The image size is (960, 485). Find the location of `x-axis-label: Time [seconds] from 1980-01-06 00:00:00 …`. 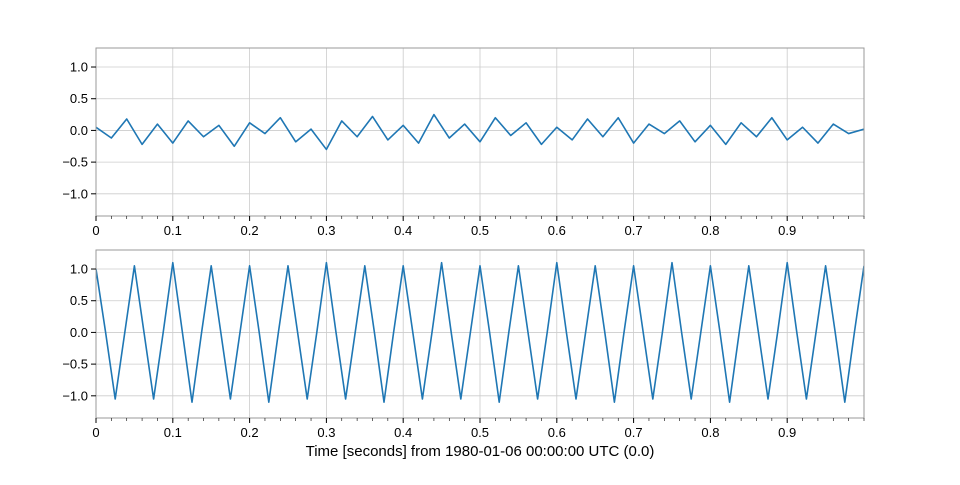

x-axis-label: Time [seconds] from 1980-01-06 00:00:00 … is located at coordinates (480, 451).